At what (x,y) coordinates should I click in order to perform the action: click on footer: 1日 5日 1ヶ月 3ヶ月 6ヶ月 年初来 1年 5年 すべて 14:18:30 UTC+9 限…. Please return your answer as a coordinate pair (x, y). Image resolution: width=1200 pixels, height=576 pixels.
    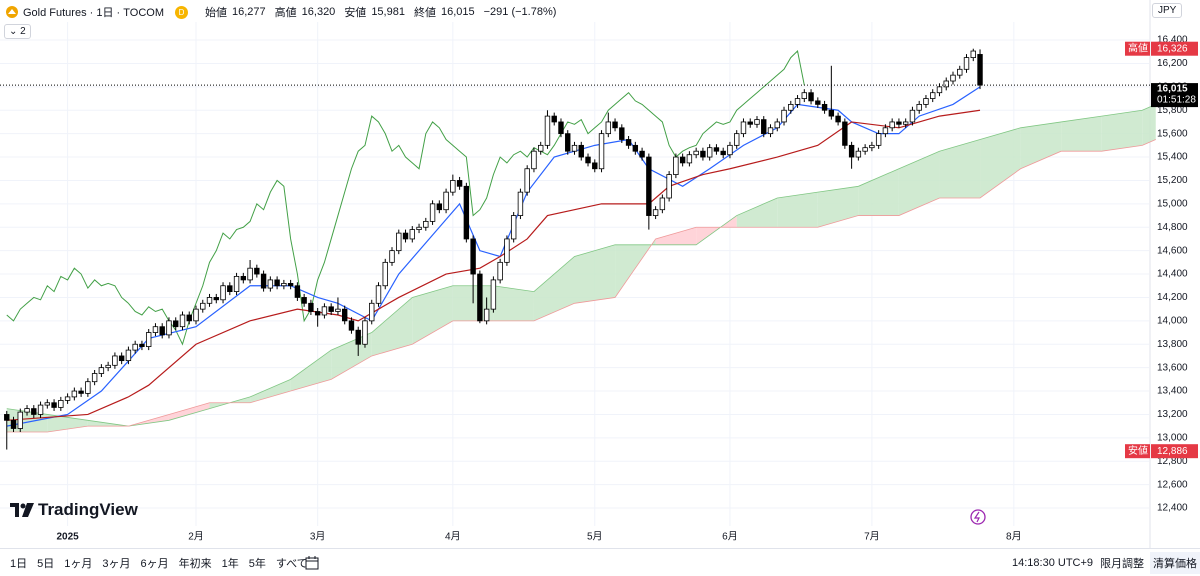
    Looking at the image, I should click on (600, 562).